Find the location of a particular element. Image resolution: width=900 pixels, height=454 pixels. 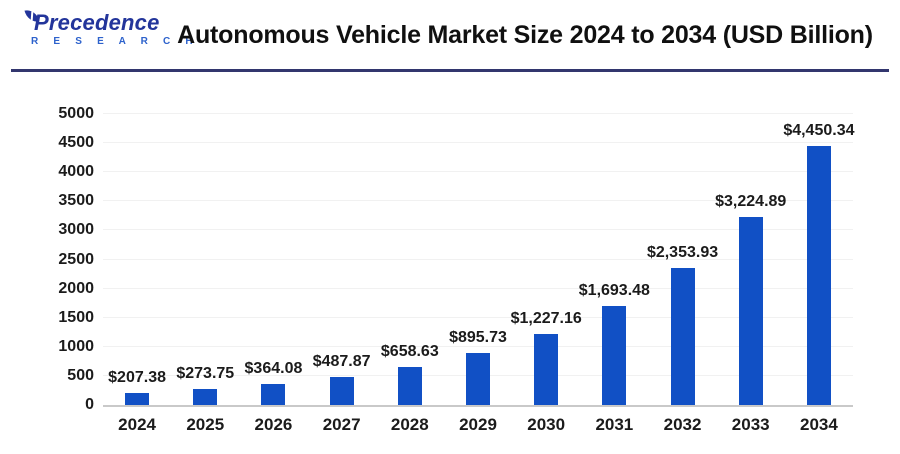

bar-value-label: $4,450.34 is located at coordinates (819, 130).